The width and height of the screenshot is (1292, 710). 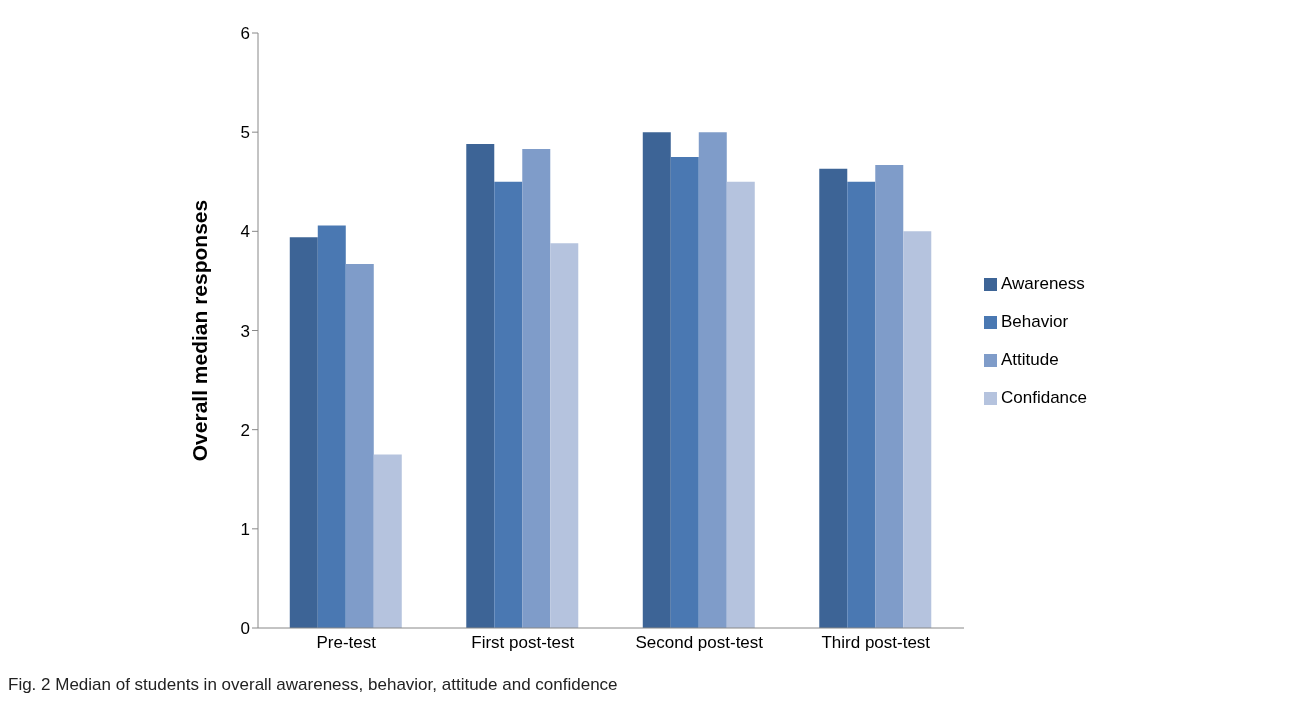 What do you see at coordinates (1044, 397) in the screenshot?
I see `legend-label: Confidance` at bounding box center [1044, 397].